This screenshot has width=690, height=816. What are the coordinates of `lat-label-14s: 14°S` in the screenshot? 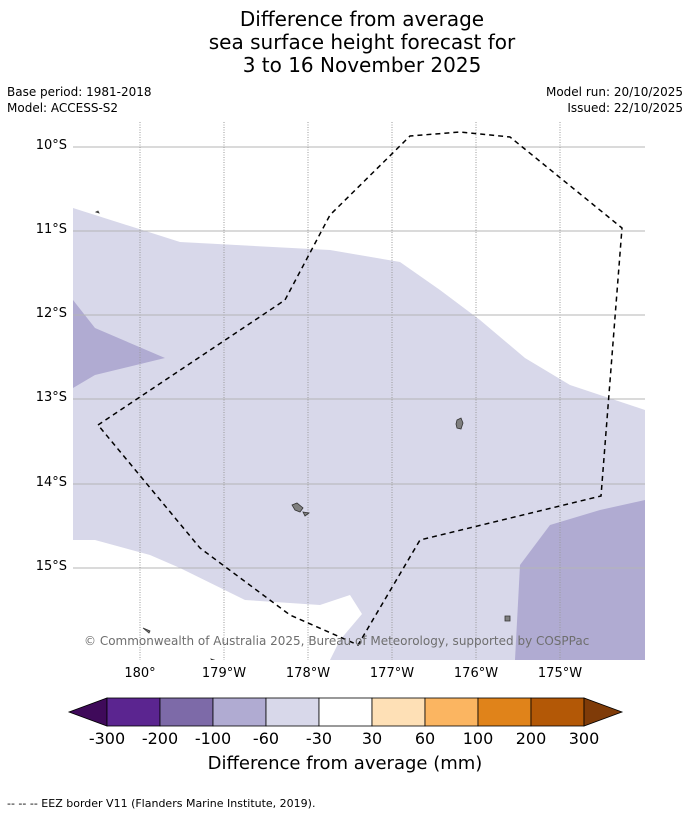 It's located at (51, 482).